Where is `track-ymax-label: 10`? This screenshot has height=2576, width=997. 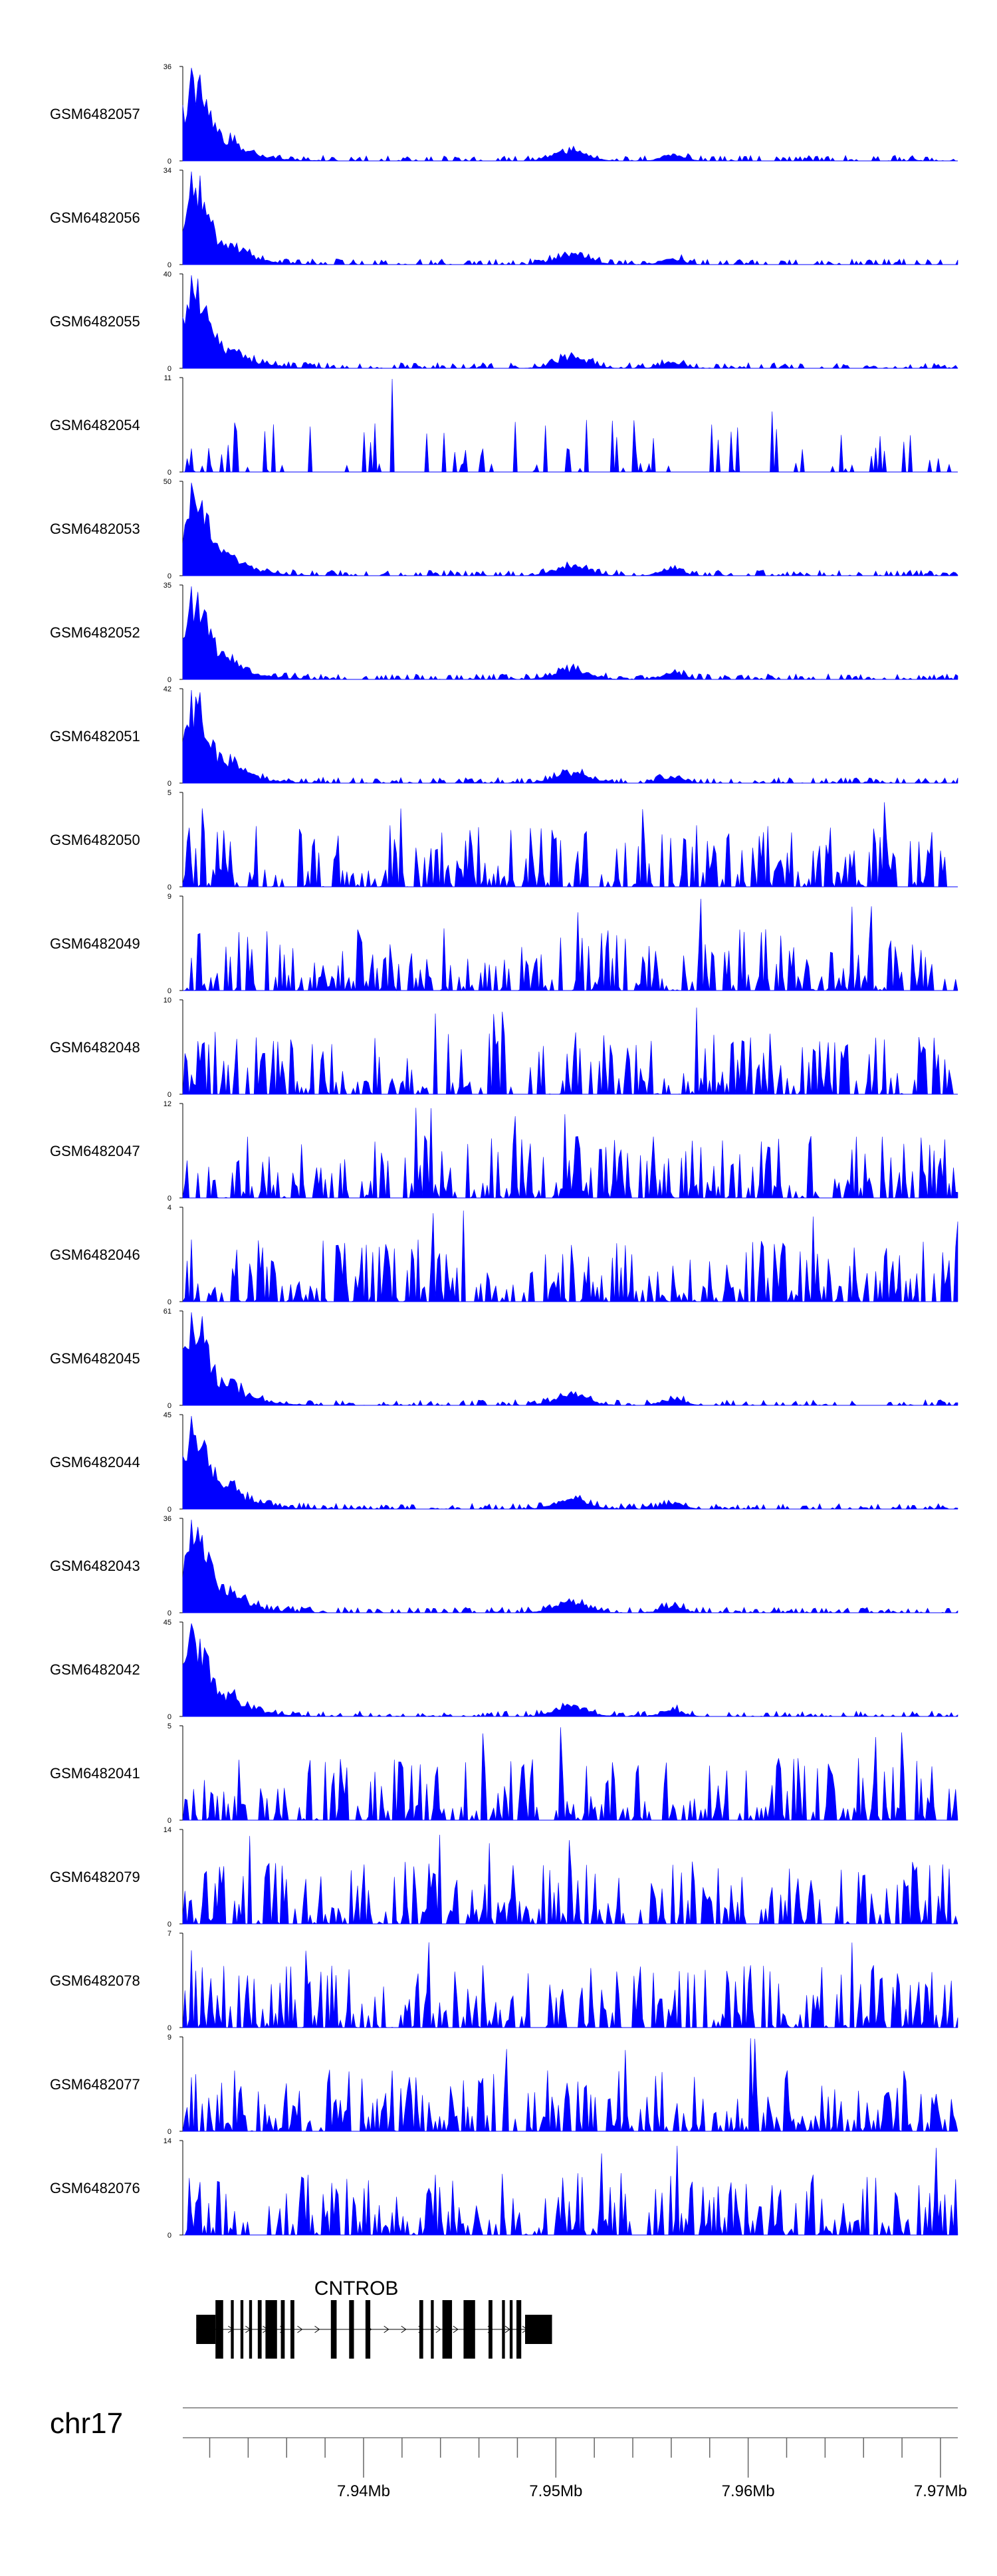 track-ymax-label: 10 is located at coordinates (167, 1000).